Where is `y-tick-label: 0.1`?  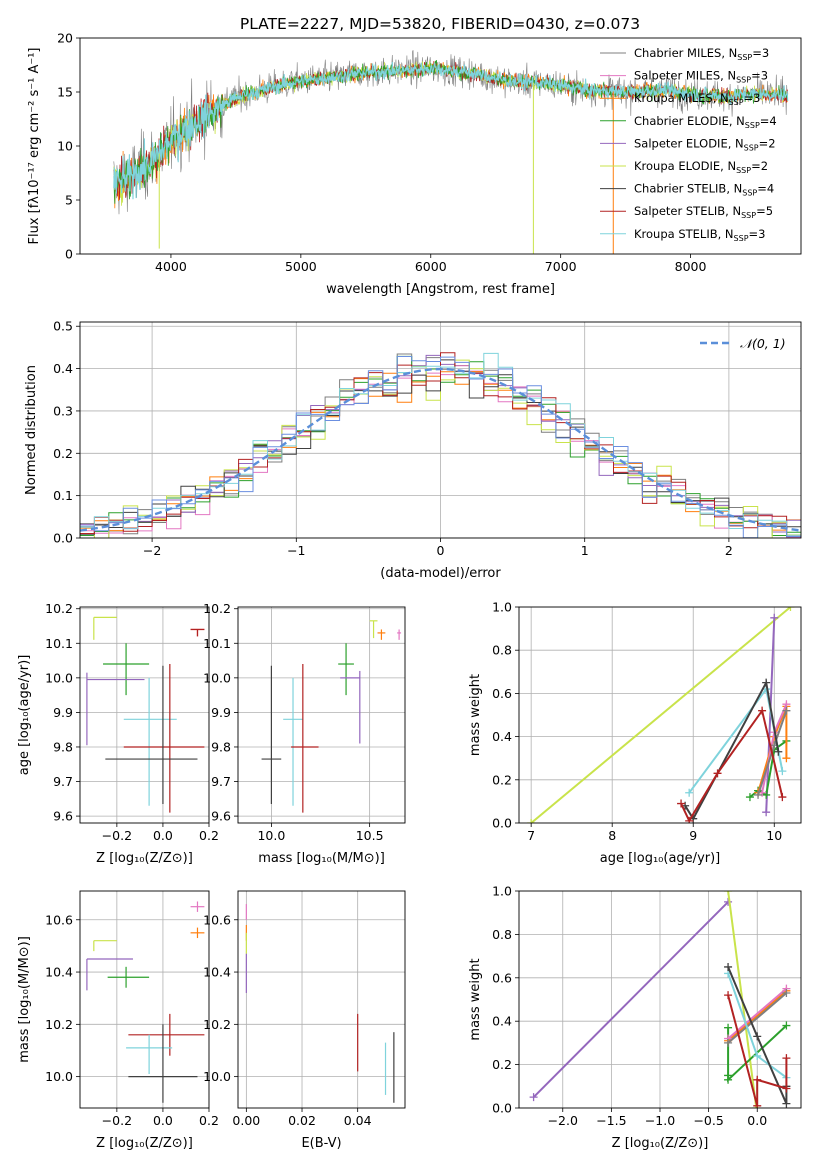
y-tick-label: 0.1 is located at coordinates (63, 495).